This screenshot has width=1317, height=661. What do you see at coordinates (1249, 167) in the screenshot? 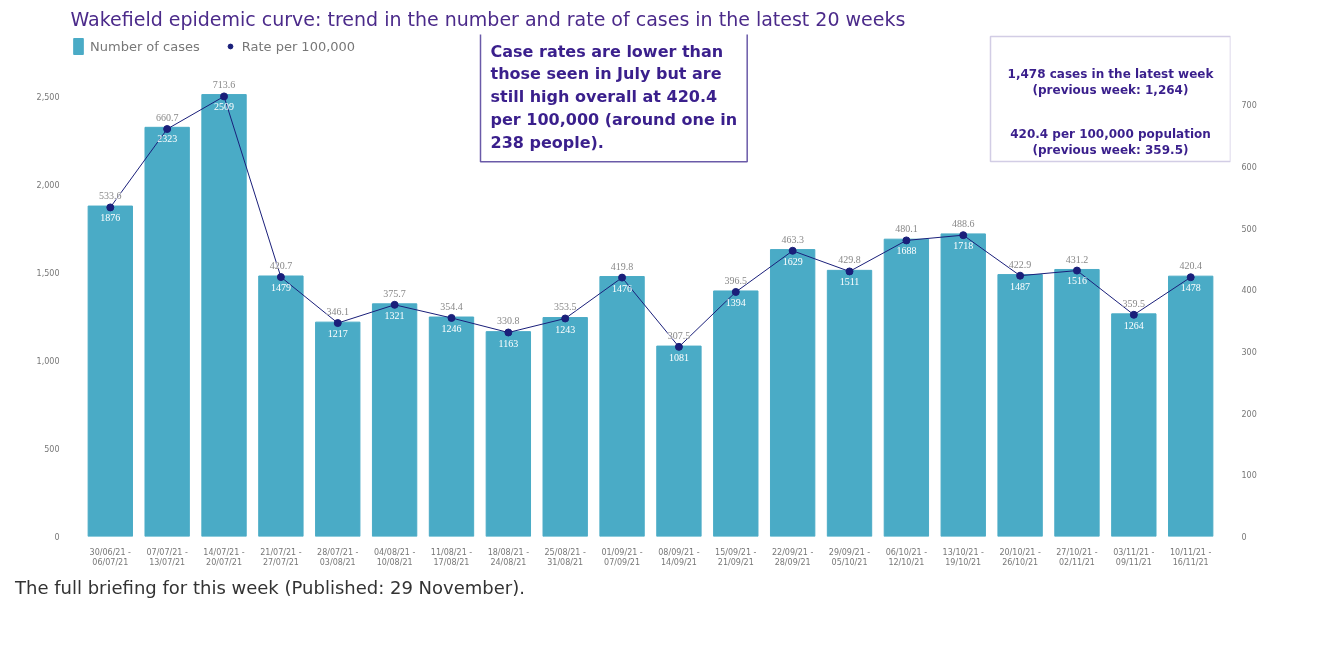
I see `y2-tick-label: 600` at bounding box center [1249, 167].